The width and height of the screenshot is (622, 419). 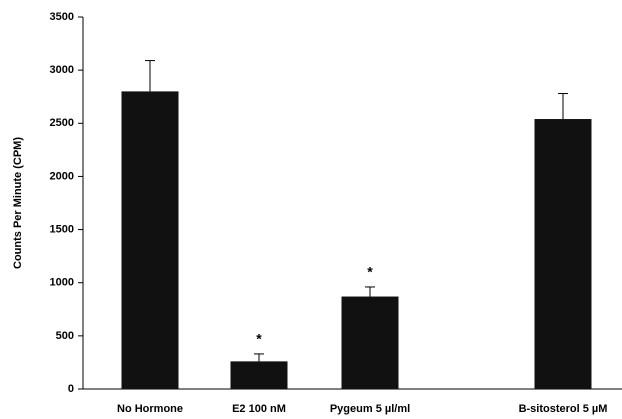 I want to click on y-tick-label: 0, so click(x=71, y=389).